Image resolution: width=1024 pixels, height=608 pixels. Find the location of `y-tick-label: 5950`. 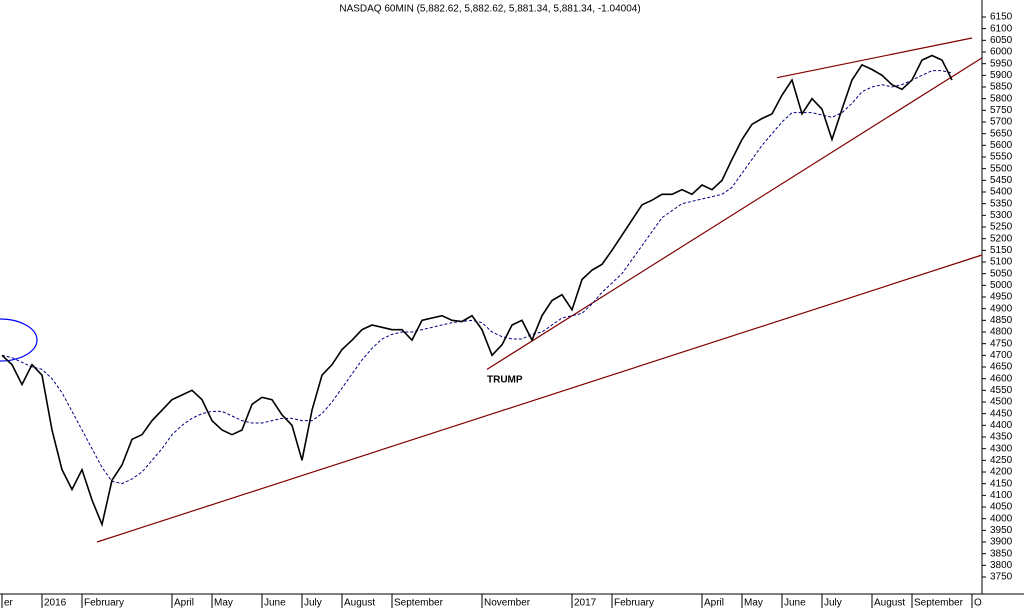

y-tick-label: 5950 is located at coordinates (1001, 63).